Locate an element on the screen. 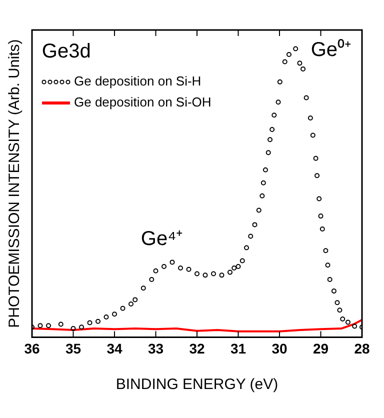  x-tick-label: 36 is located at coordinates (32, 348).